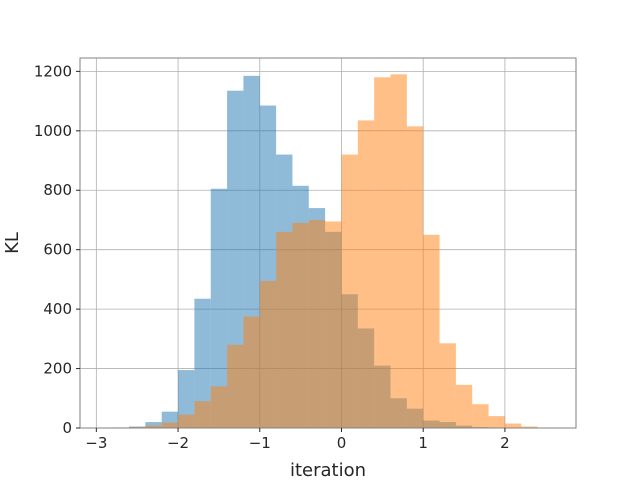 Image resolution: width=640 pixels, height=480 pixels. Describe the element at coordinates (57, 250) in the screenshot. I see `y-tick-label: 600` at that location.